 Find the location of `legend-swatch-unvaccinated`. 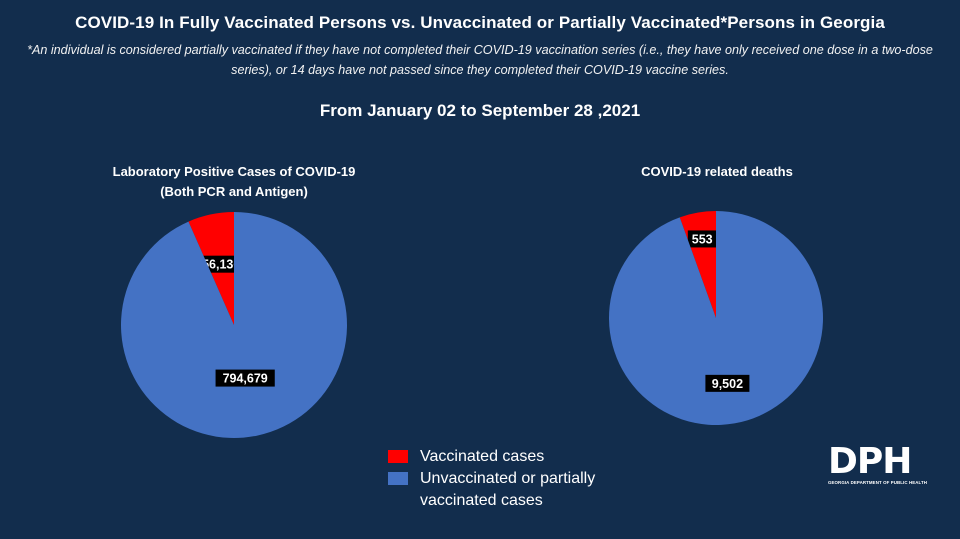

legend-swatch-unvaccinated is located at coordinates (398, 478).